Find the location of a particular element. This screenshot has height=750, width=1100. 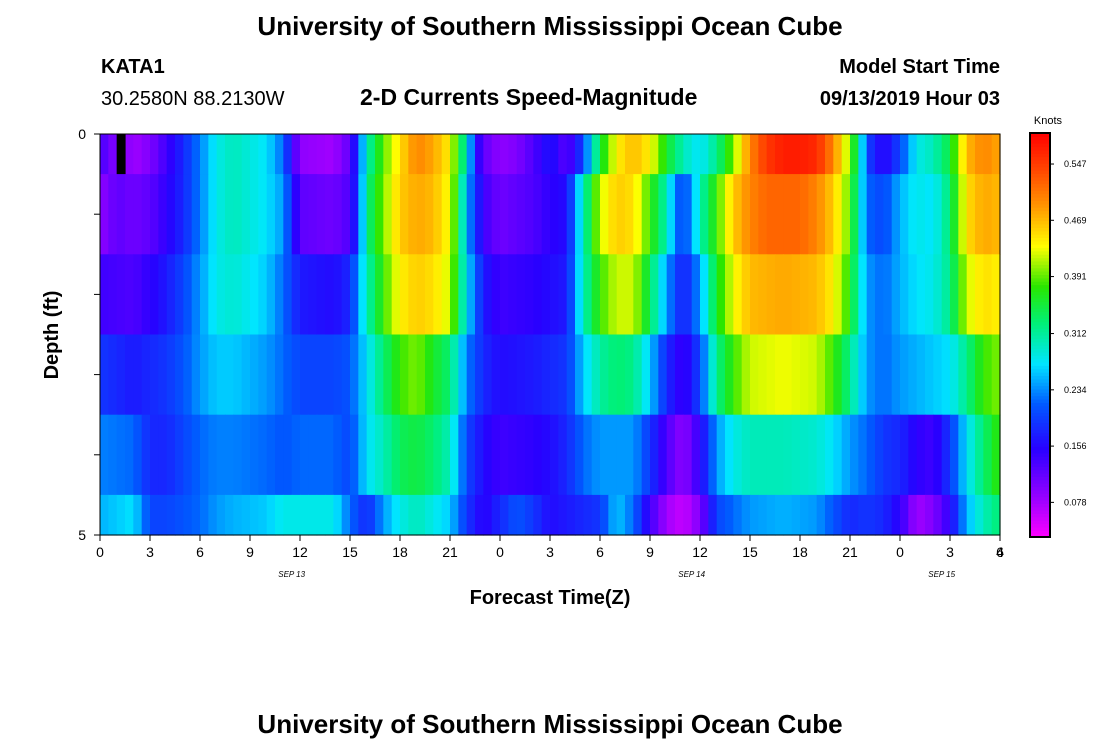

y-tick-label: 0 is located at coordinates (82, 134).